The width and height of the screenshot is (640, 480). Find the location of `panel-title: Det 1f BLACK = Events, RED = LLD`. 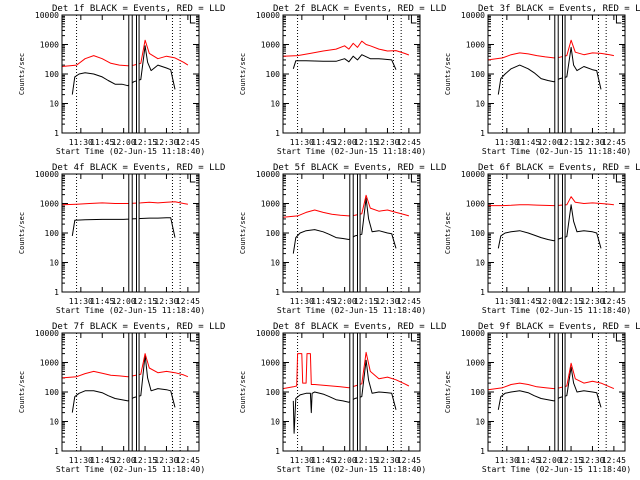

panel-title: Det 1f BLACK = Events, RED = LLD is located at coordinates (138, 9).